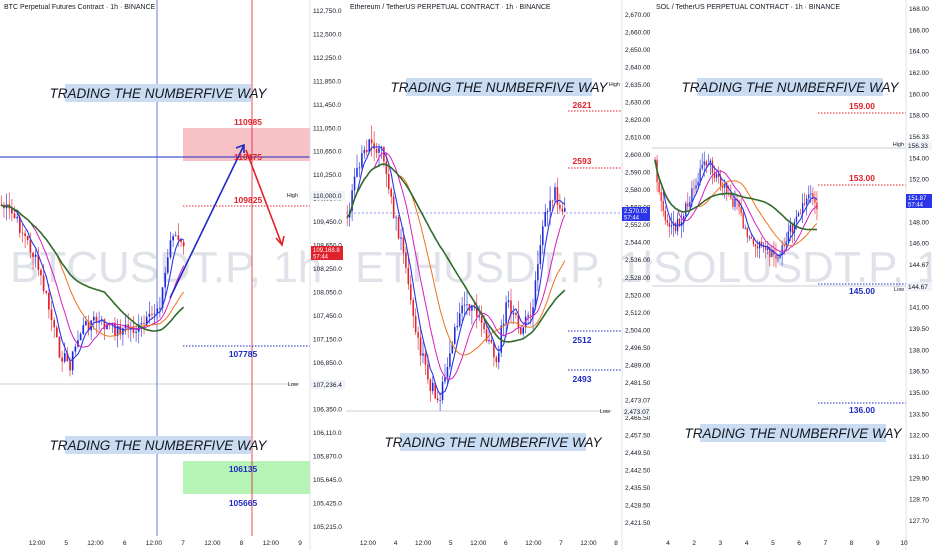 This screenshot has height=550, width=932. What do you see at coordinates (327, 339) in the screenshot?
I see `btc-y-tick: 107,150.0` at bounding box center [327, 339].